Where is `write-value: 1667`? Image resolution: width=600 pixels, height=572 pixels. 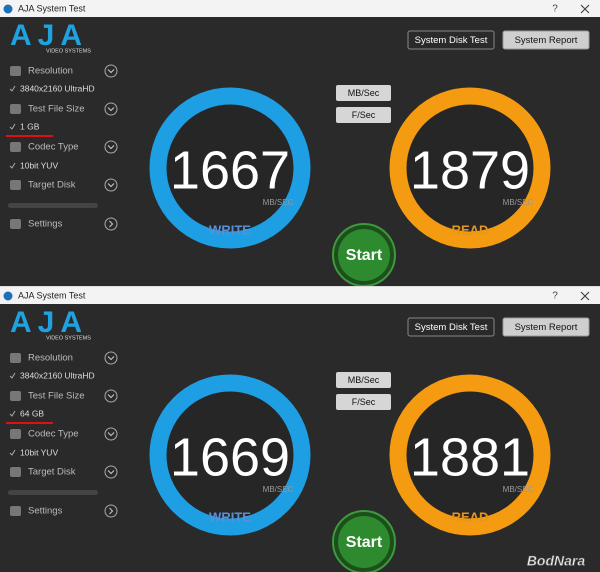
write-value: 1667 is located at coordinates (230, 170).